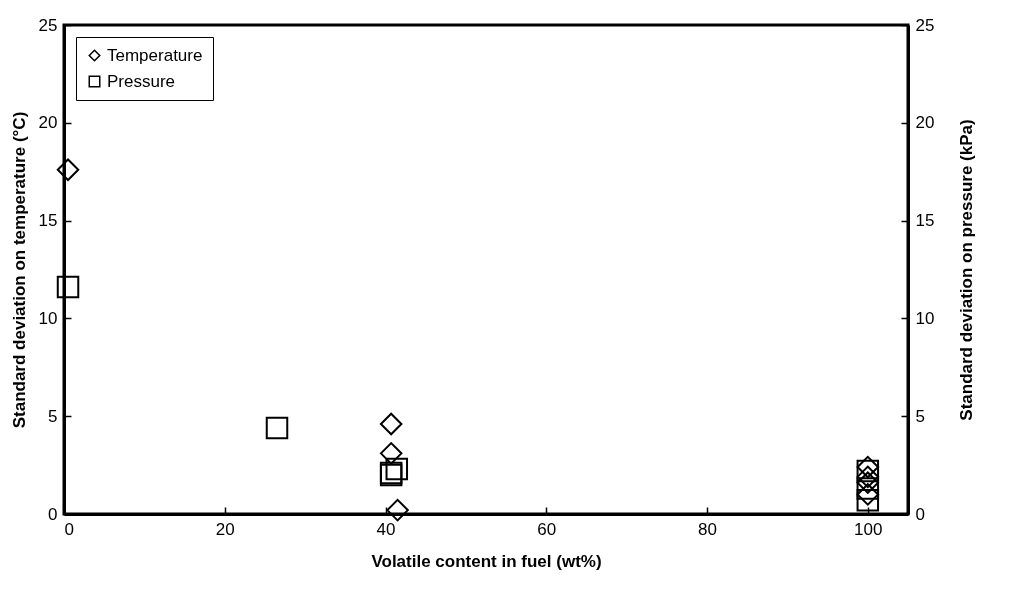 This screenshot has height=600, width=1021. Describe the element at coordinates (53, 514) in the screenshot. I see `y-tick-label: 0` at that location.